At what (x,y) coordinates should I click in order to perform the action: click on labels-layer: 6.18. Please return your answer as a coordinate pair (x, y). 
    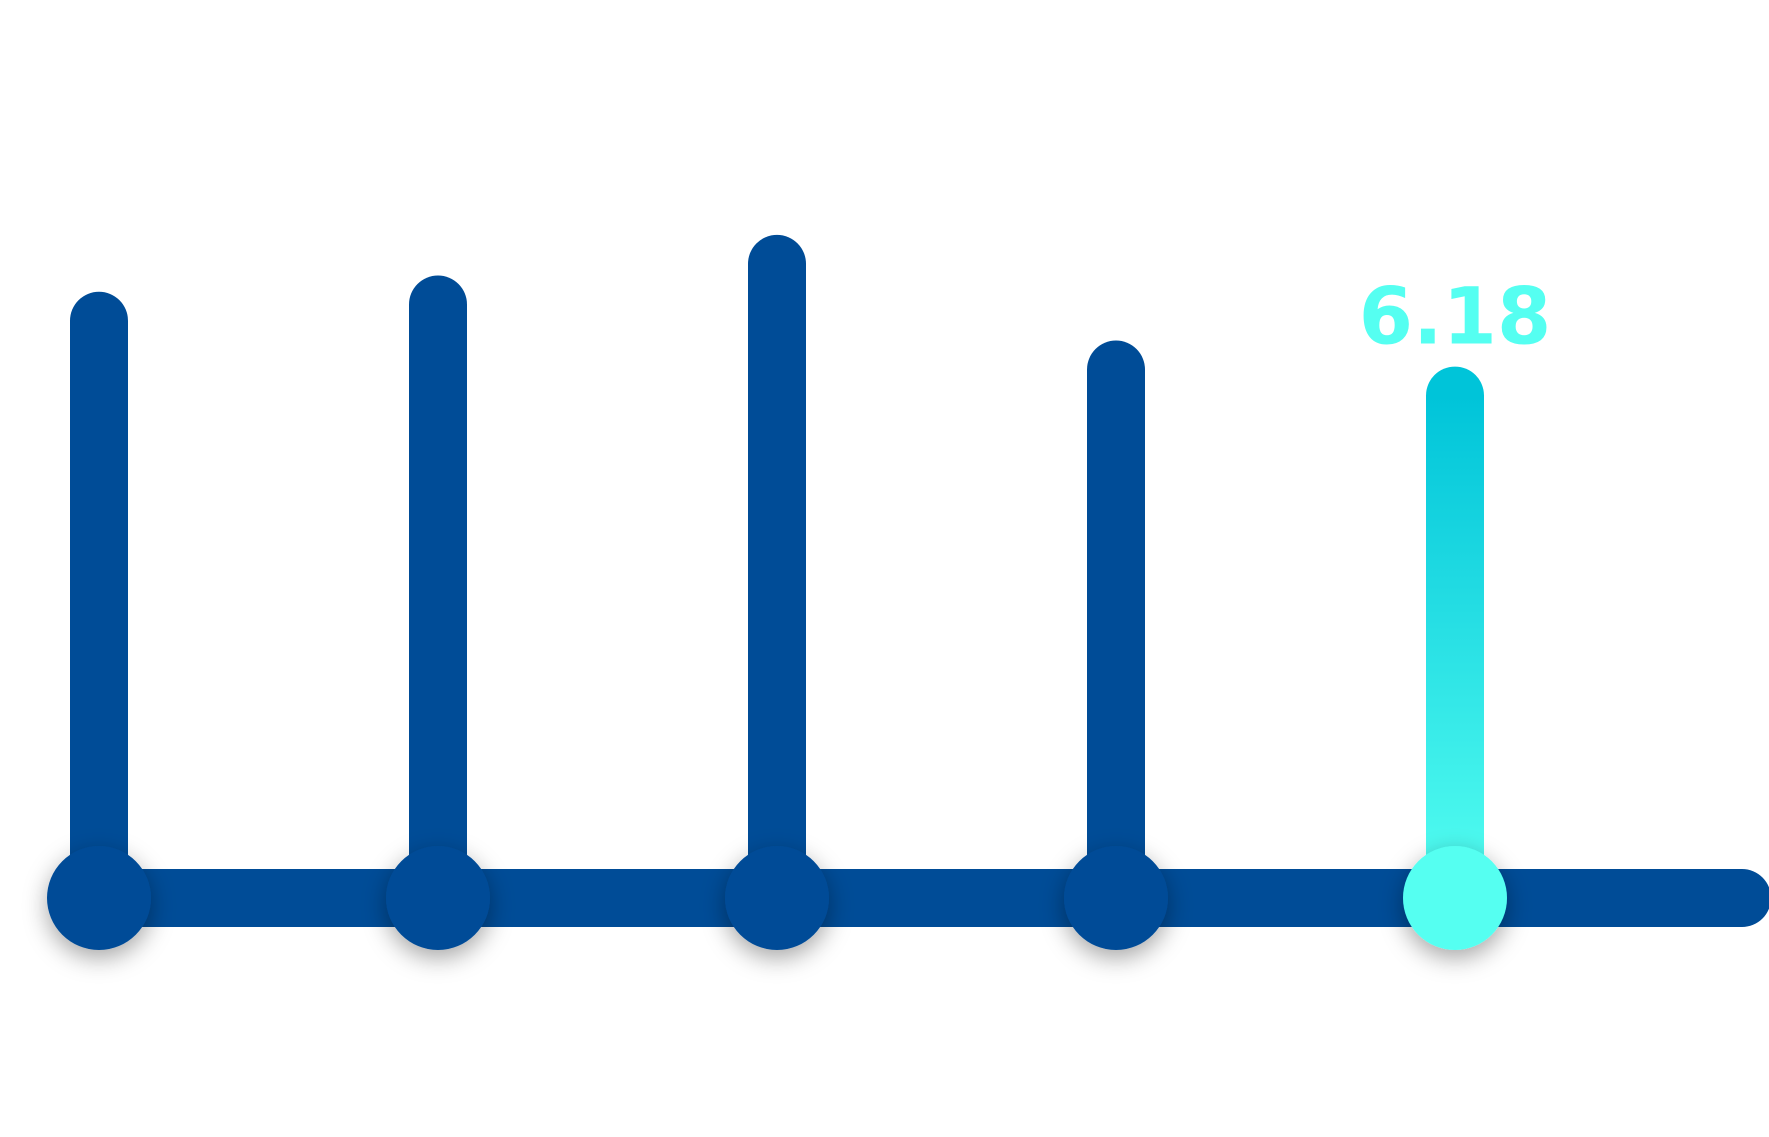
    Looking at the image, I should click on (1455, 318).